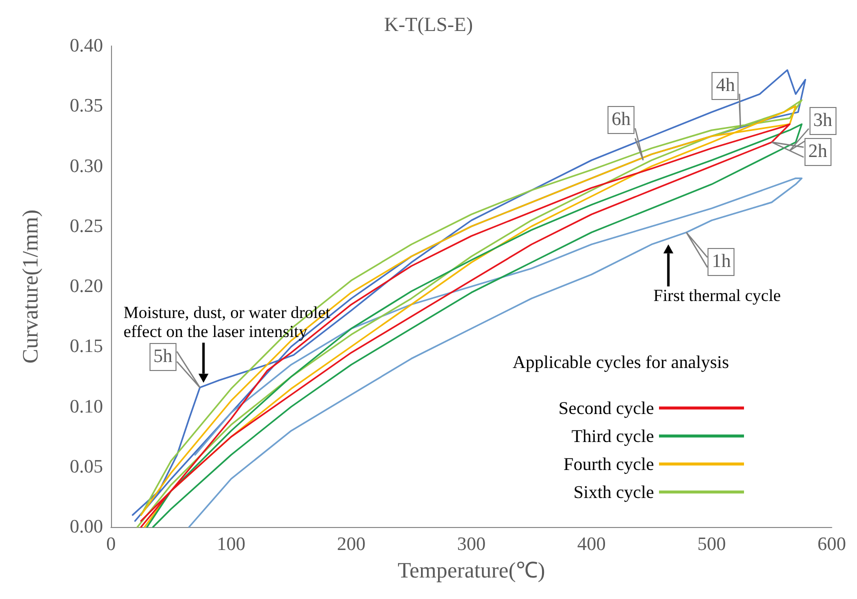 This screenshot has height=599, width=857. I want to click on annotation: 4h, so click(725, 86).